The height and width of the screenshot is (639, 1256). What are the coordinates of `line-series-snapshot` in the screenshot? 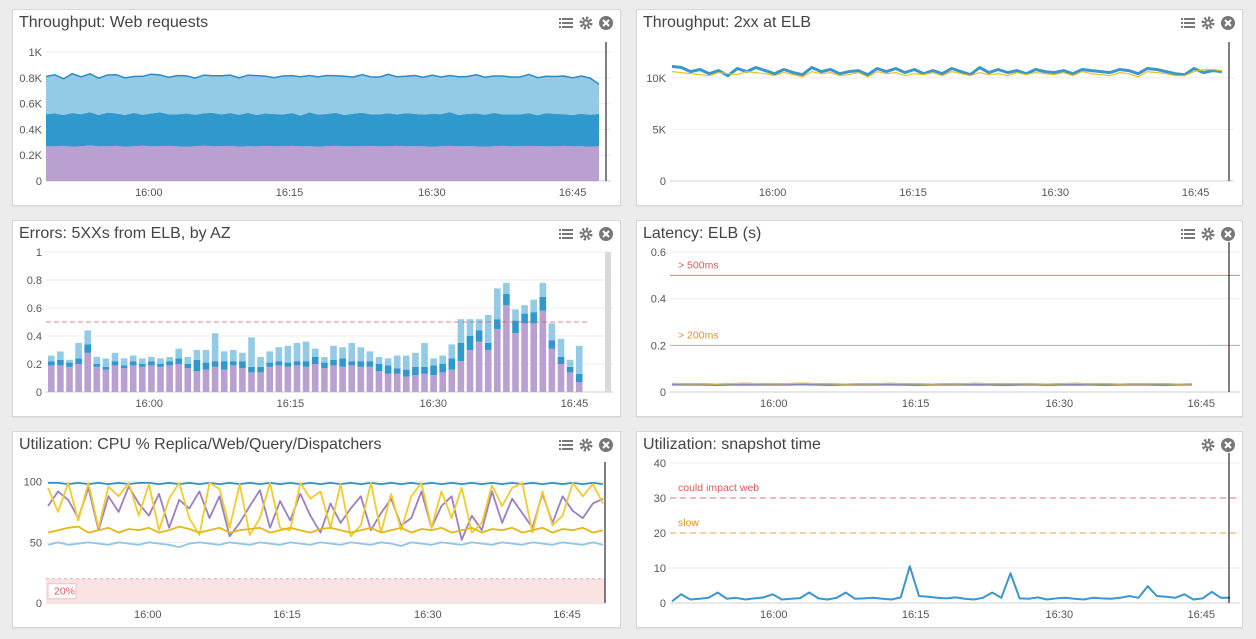 It's located at (950, 584).